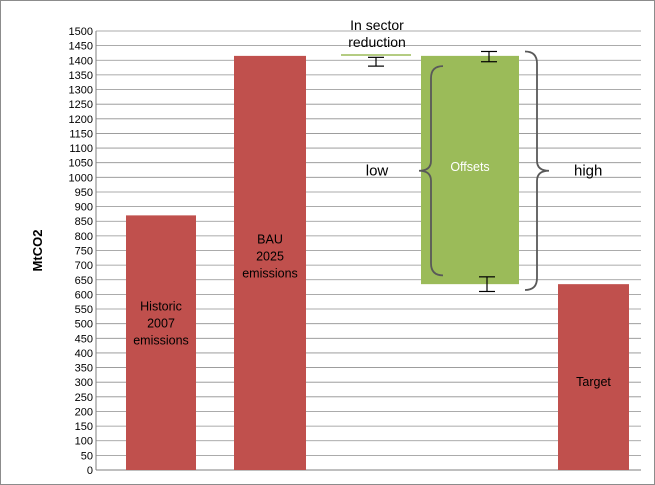 This screenshot has height=485, width=655. What do you see at coordinates (84, 310) in the screenshot?
I see `y-tick-label: 550` at bounding box center [84, 310].